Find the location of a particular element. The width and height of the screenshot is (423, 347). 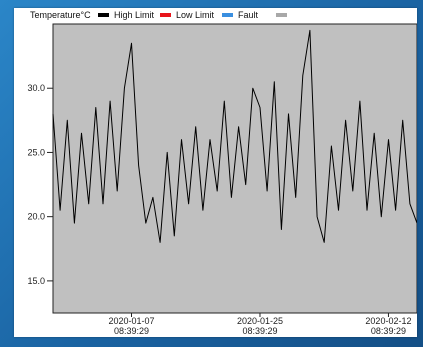

y-tick-label: 15.0 is located at coordinates (36, 281).